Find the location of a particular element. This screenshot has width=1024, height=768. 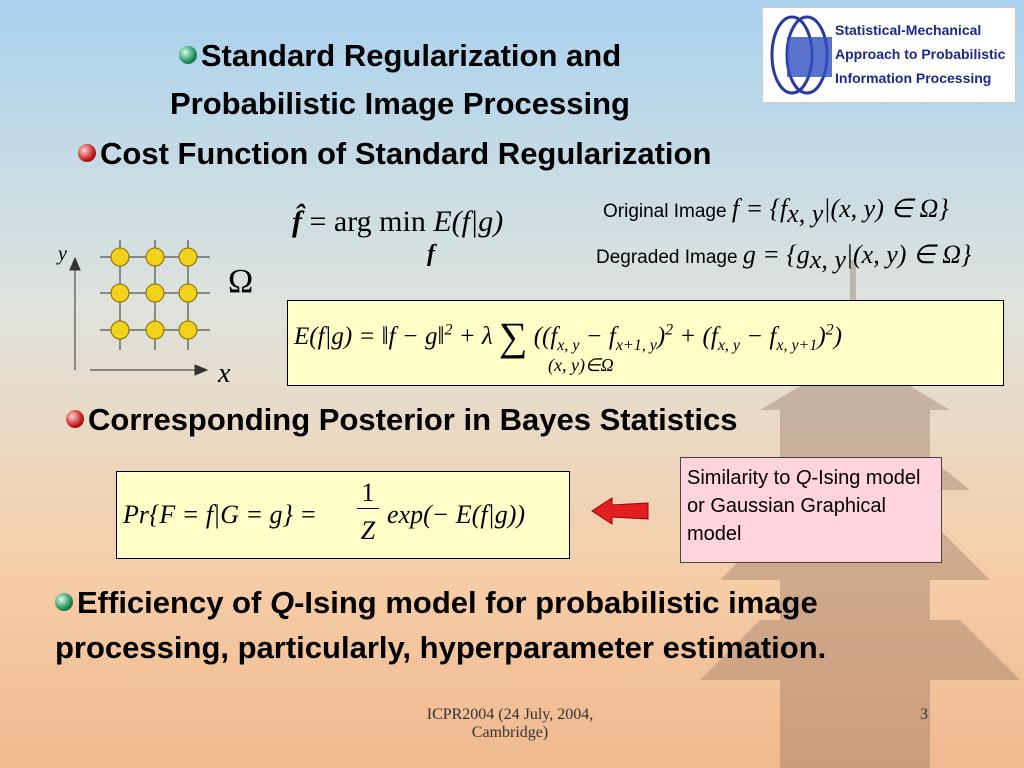

label: Degraded Image is located at coordinates (667, 257).